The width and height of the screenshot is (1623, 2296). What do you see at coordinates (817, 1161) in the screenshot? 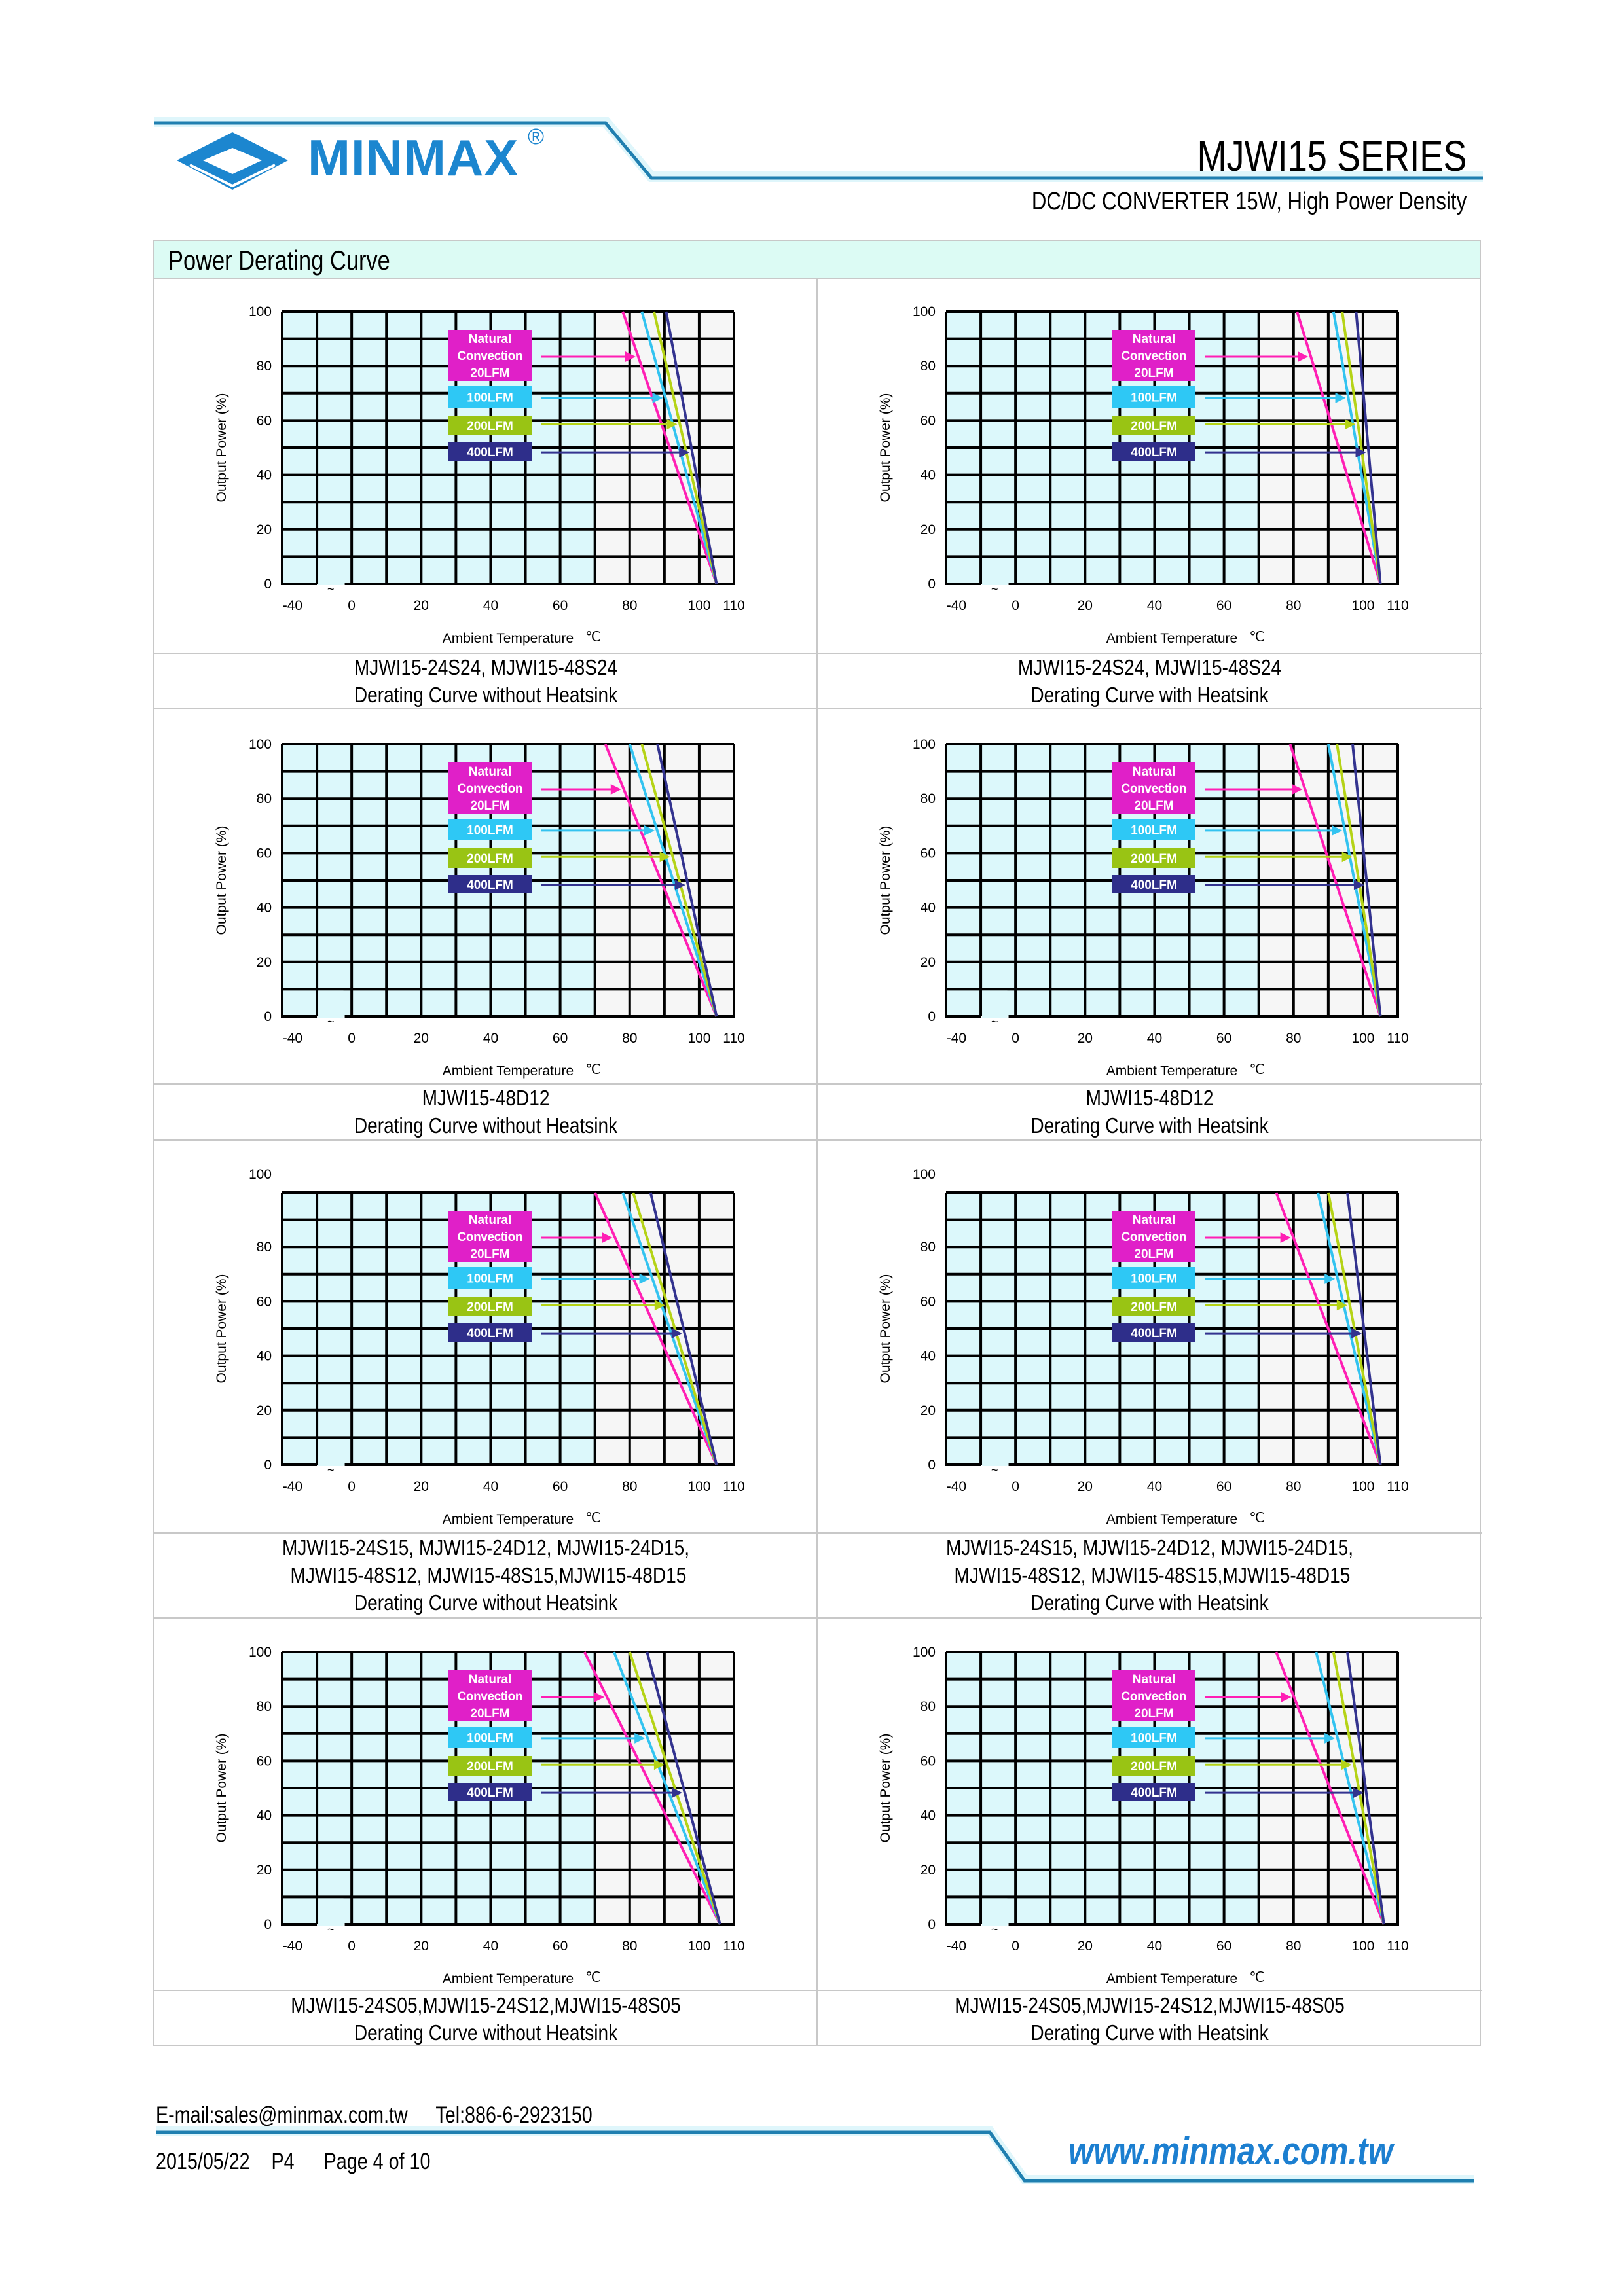
I see `column-divider` at bounding box center [817, 1161].